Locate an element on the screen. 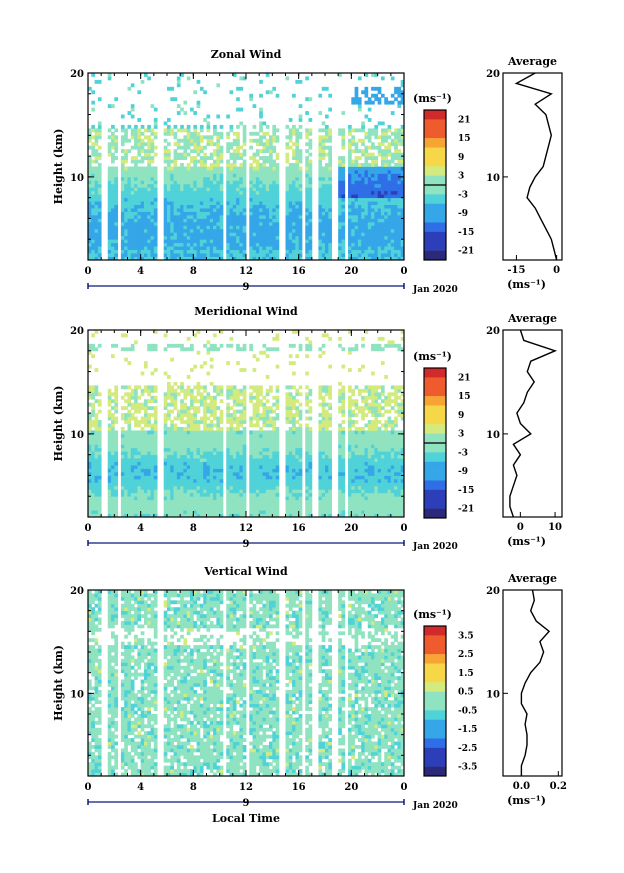 The width and height of the screenshot is (624, 873). date-label: Jan 2020 is located at coordinates (435, 290).